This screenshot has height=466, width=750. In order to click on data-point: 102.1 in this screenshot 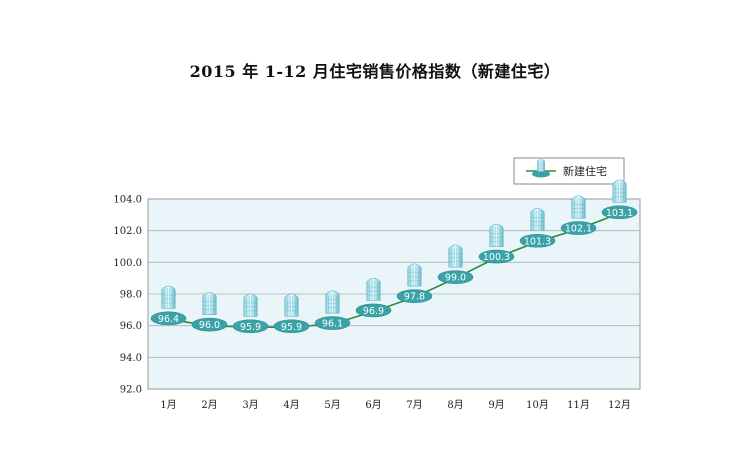, I will do `click(578, 215)`.